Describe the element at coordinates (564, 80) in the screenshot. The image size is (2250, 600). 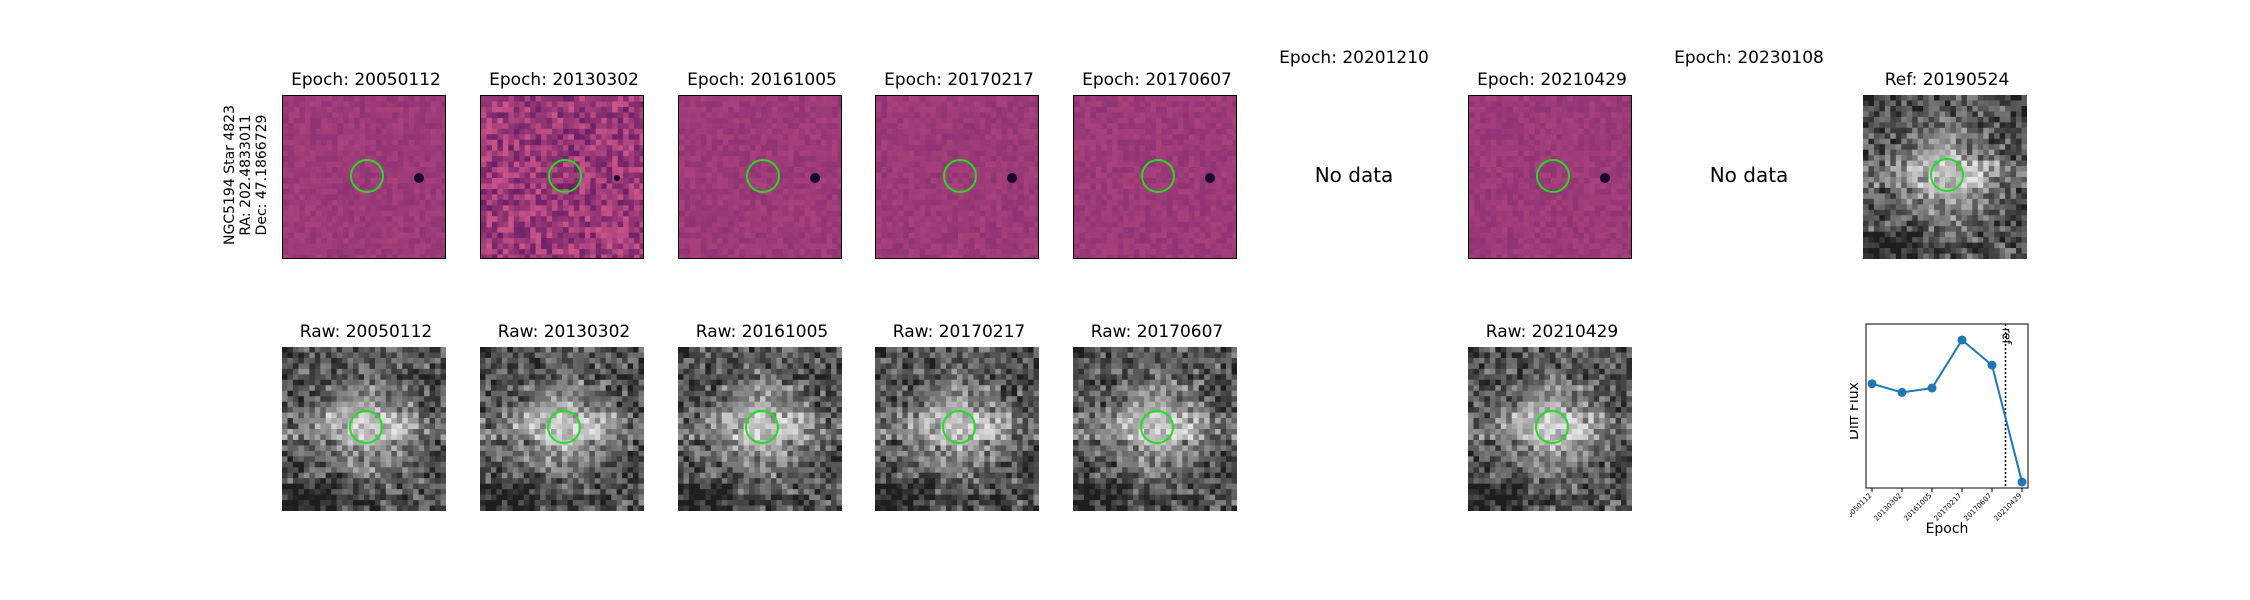
I see `diff-title-2: Epoch: 20130302` at that location.